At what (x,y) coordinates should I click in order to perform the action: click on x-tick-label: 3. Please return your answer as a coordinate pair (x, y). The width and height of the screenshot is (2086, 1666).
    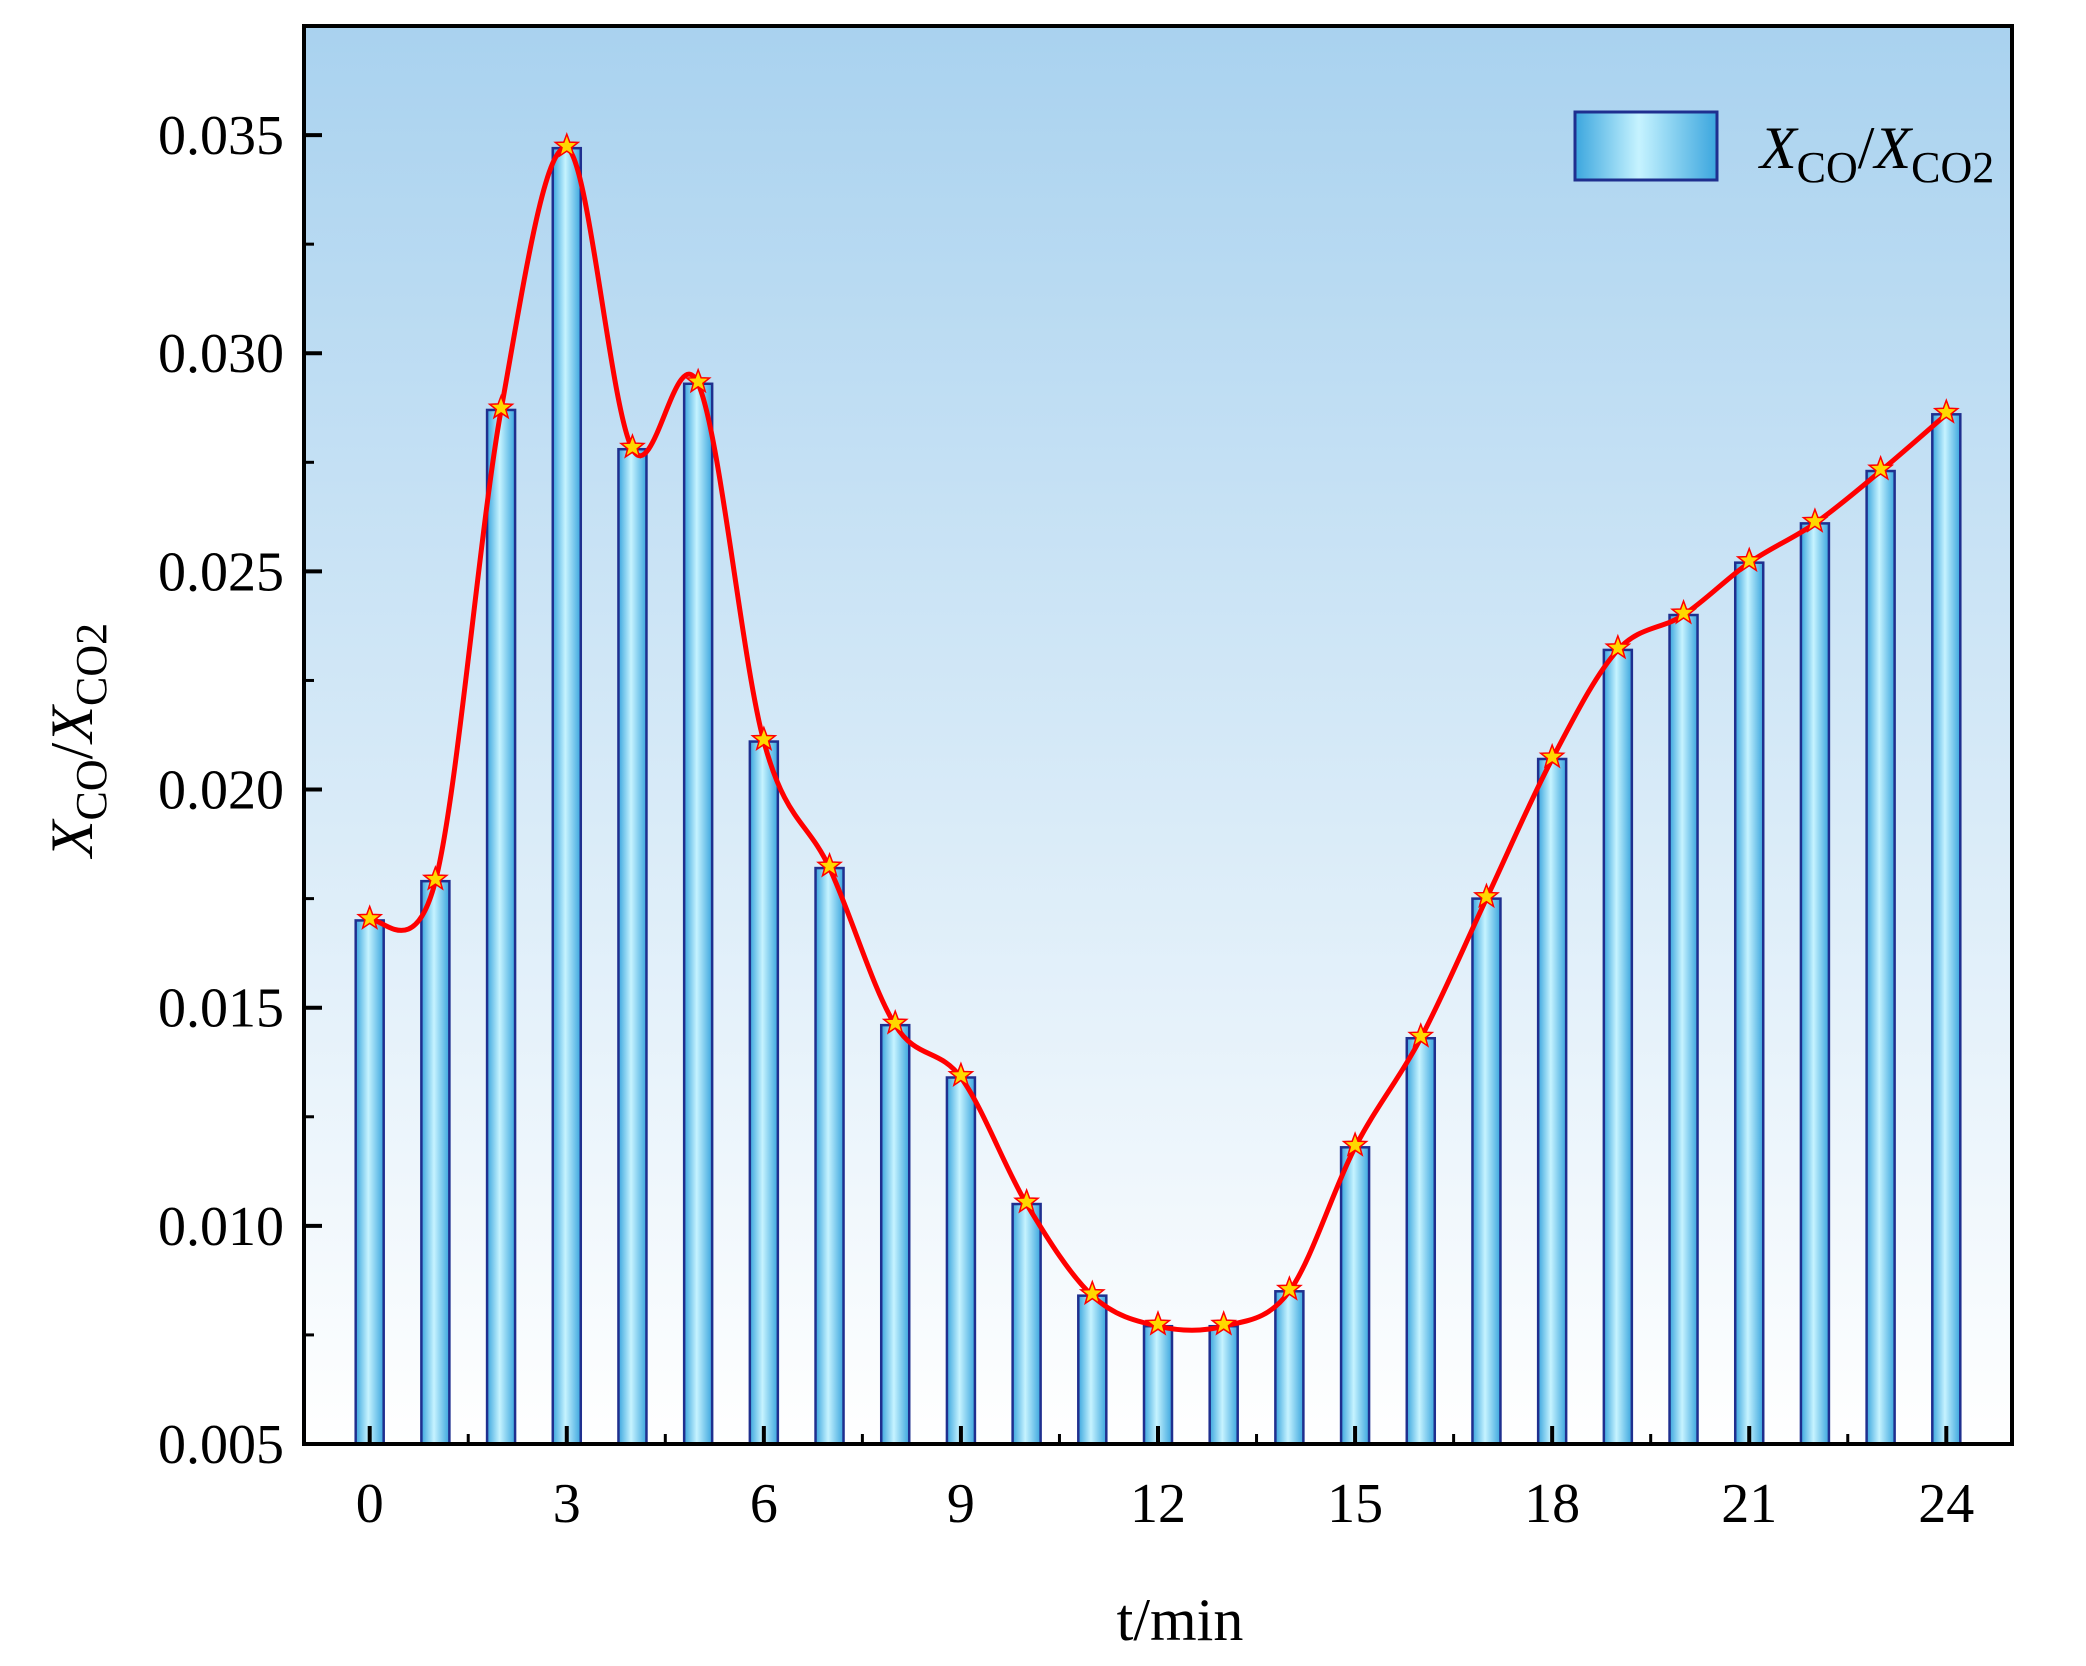
    Looking at the image, I should click on (567, 1504).